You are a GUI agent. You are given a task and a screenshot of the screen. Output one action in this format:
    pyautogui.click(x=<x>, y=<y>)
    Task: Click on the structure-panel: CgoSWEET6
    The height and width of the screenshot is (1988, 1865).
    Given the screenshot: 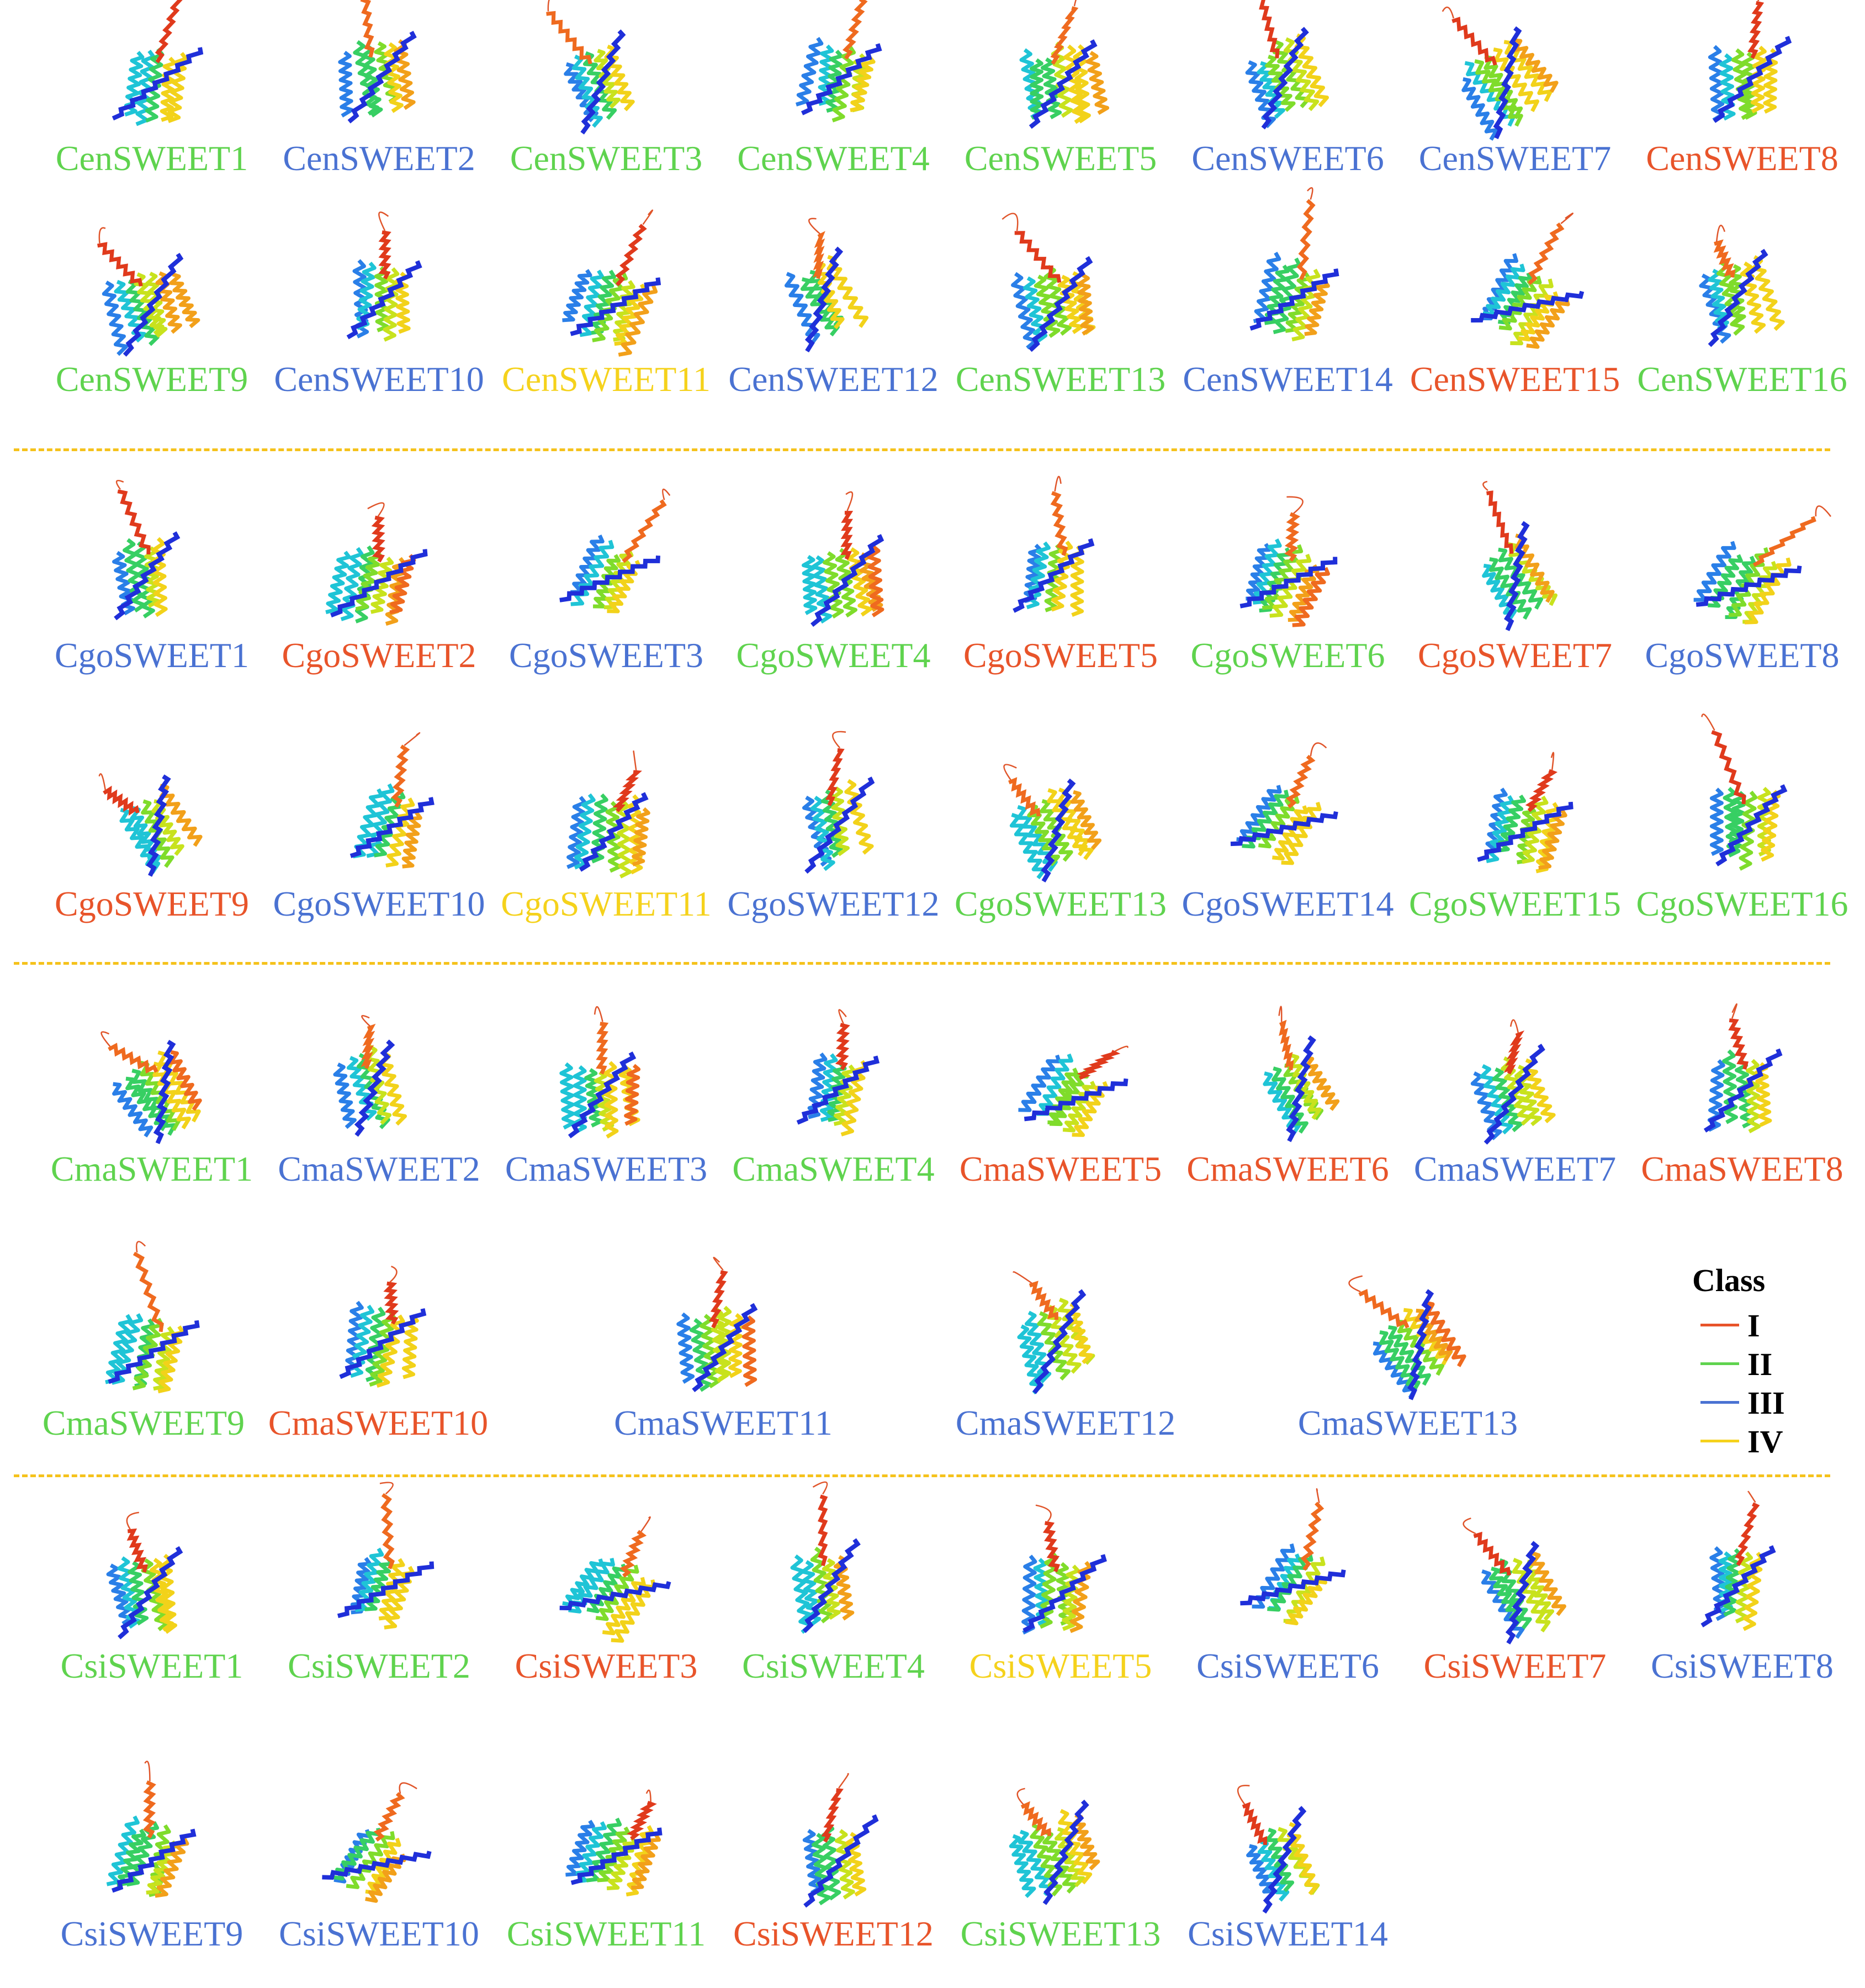 What is the action you would take?
    pyautogui.click(x=1288, y=596)
    